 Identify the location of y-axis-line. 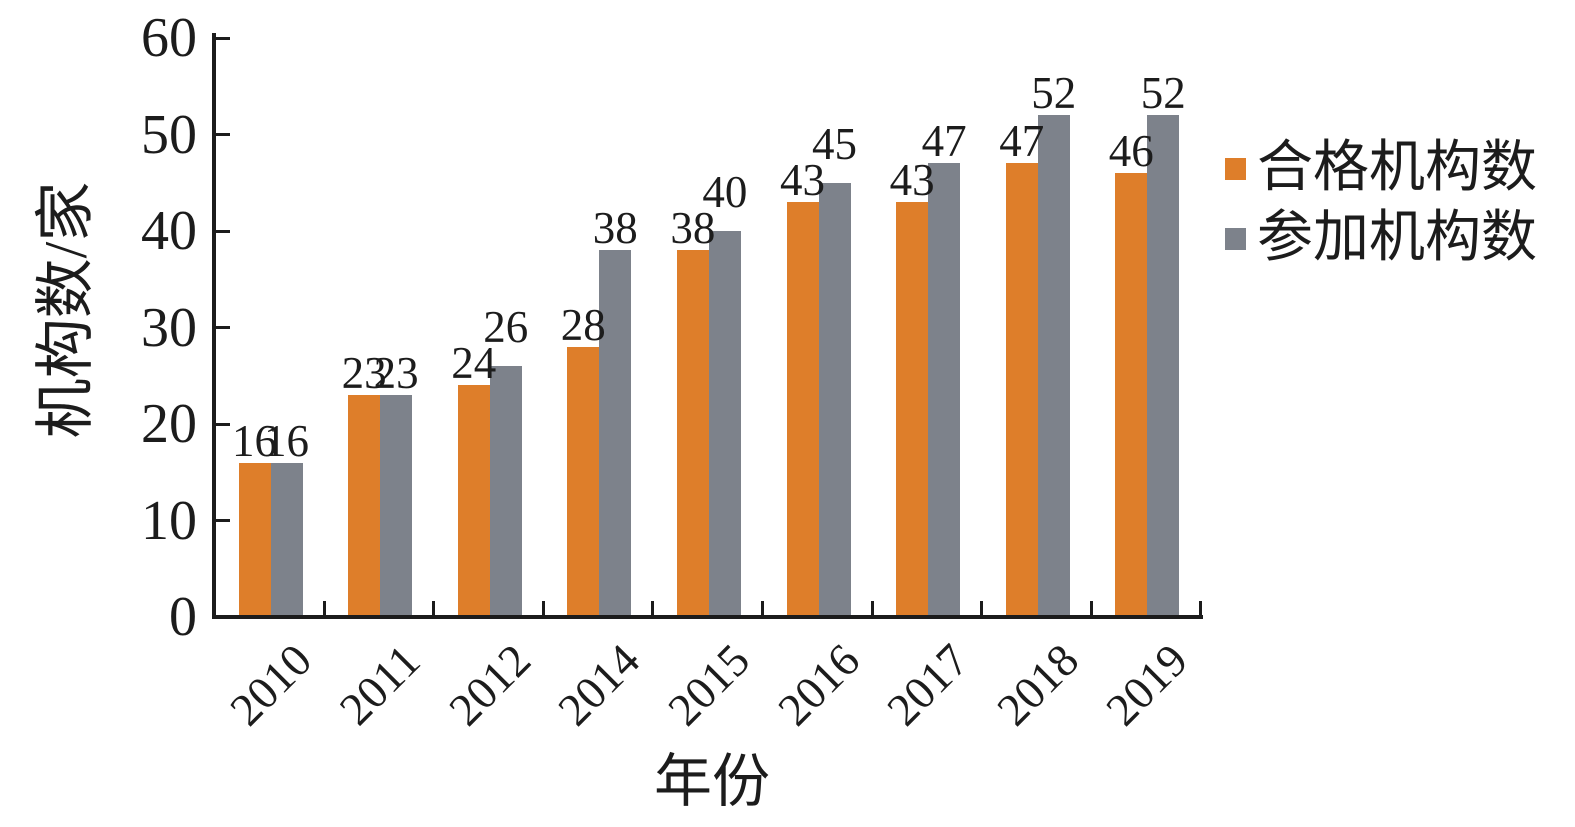
(214, 326).